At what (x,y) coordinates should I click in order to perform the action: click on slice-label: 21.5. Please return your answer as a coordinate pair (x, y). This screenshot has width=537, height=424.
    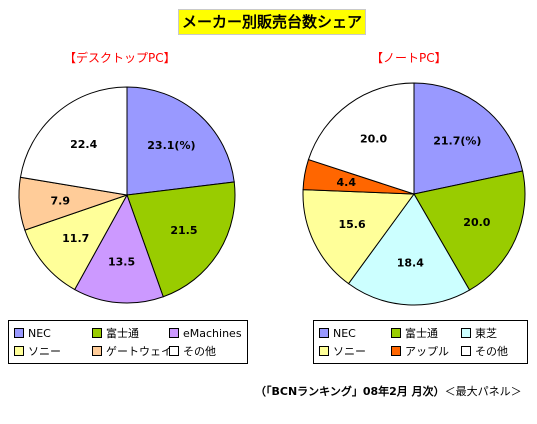
    Looking at the image, I should click on (183, 230).